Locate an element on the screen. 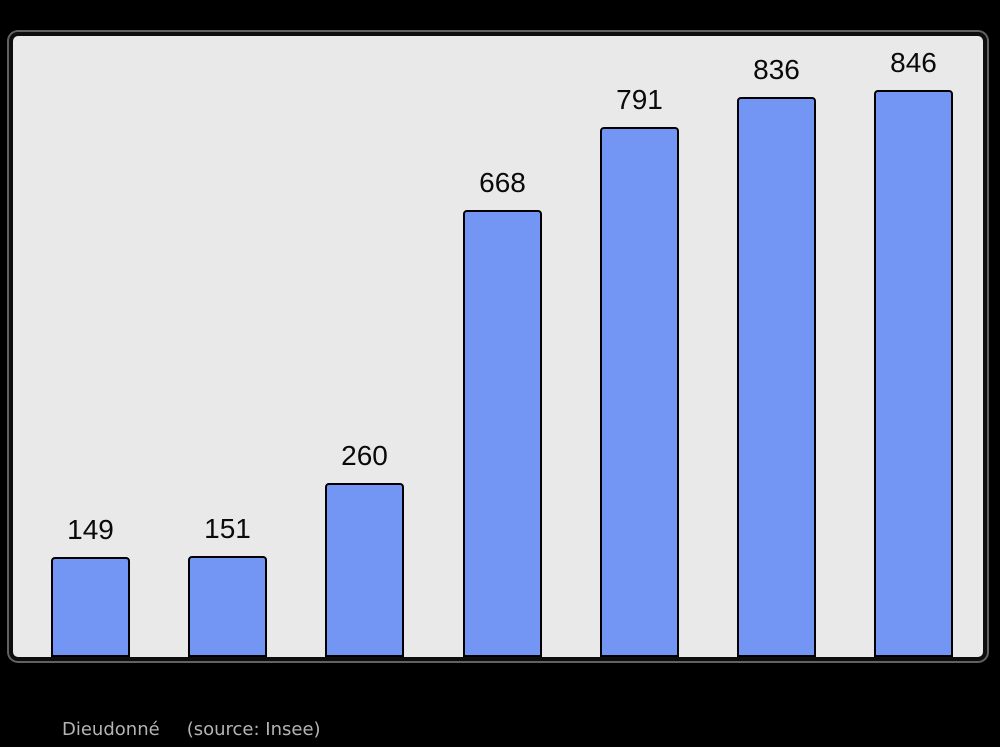 Image resolution: width=1000 pixels, height=747 pixels. caption-title: Dieudonné is located at coordinates (111, 729).